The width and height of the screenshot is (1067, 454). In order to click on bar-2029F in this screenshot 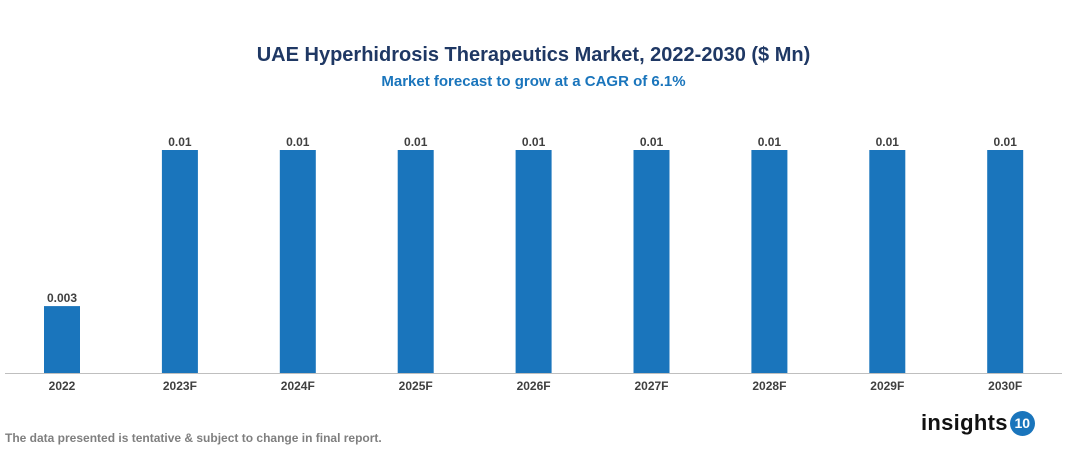, I will do `click(887, 261)`.